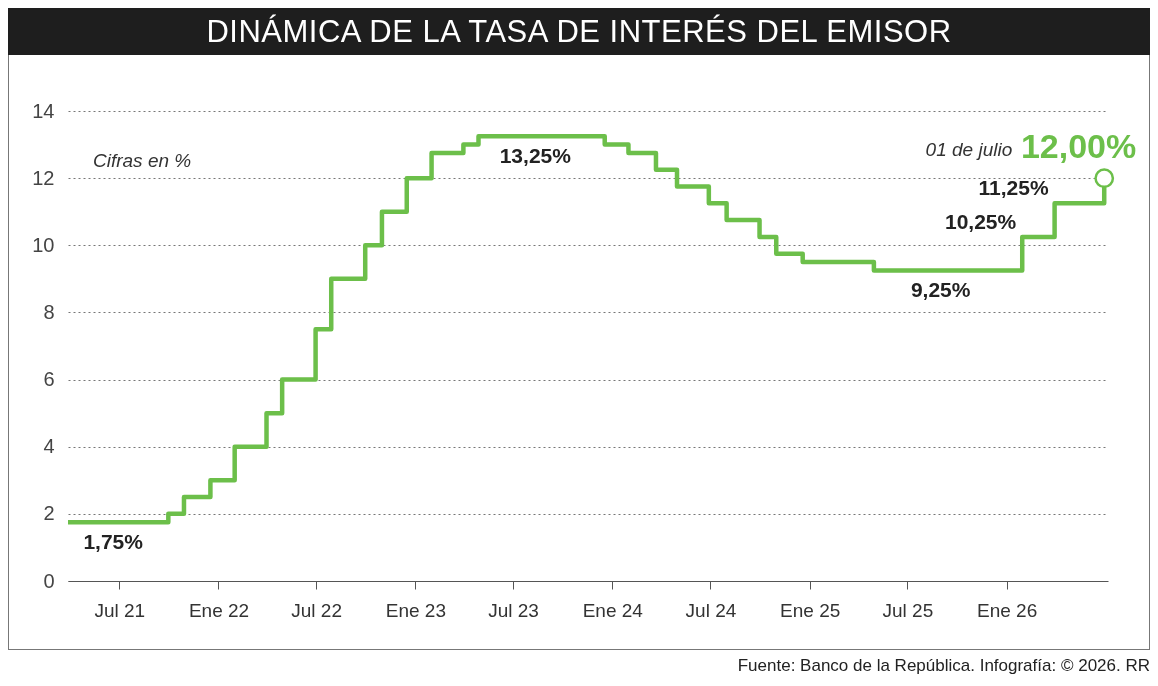 The height and width of the screenshot is (686, 1158). Describe the element at coordinates (49, 513) in the screenshot. I see `y-tick-label: 2` at that location.